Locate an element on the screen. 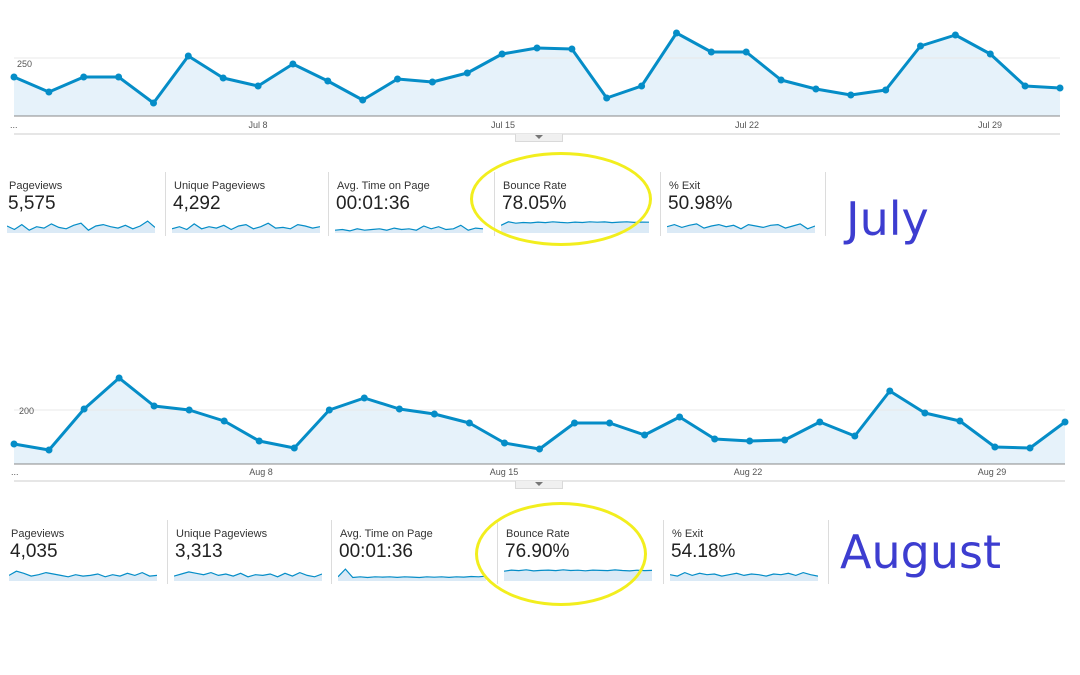  sparkline-line is located at coordinates (412, 573).